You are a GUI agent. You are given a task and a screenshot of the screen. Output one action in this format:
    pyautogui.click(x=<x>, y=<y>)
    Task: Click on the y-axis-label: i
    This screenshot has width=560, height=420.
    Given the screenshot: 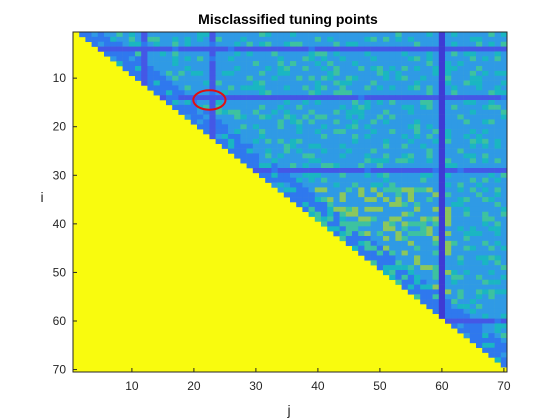 What is the action you would take?
    pyautogui.click(x=41, y=197)
    